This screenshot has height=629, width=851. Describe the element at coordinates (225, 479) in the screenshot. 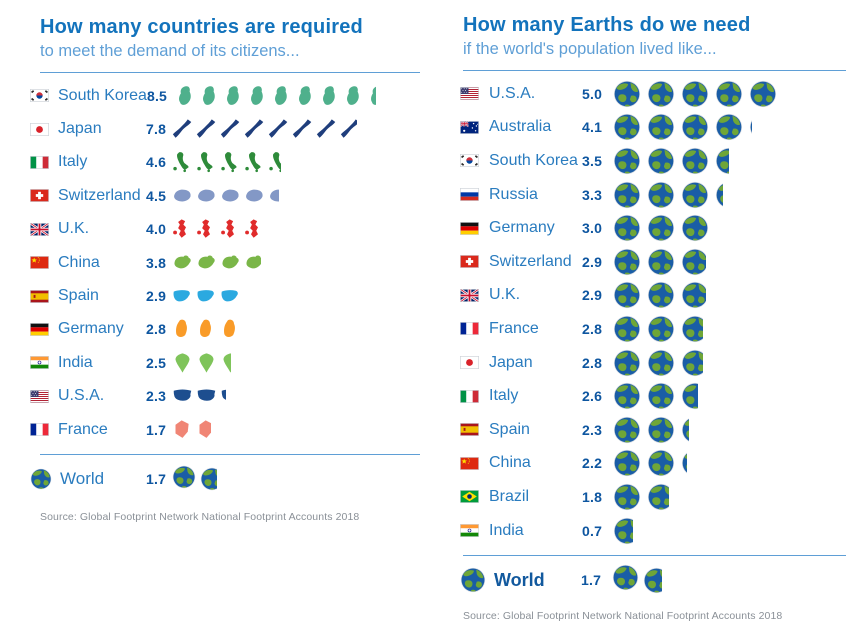

I see `left-world-row: World 1.7` at that location.